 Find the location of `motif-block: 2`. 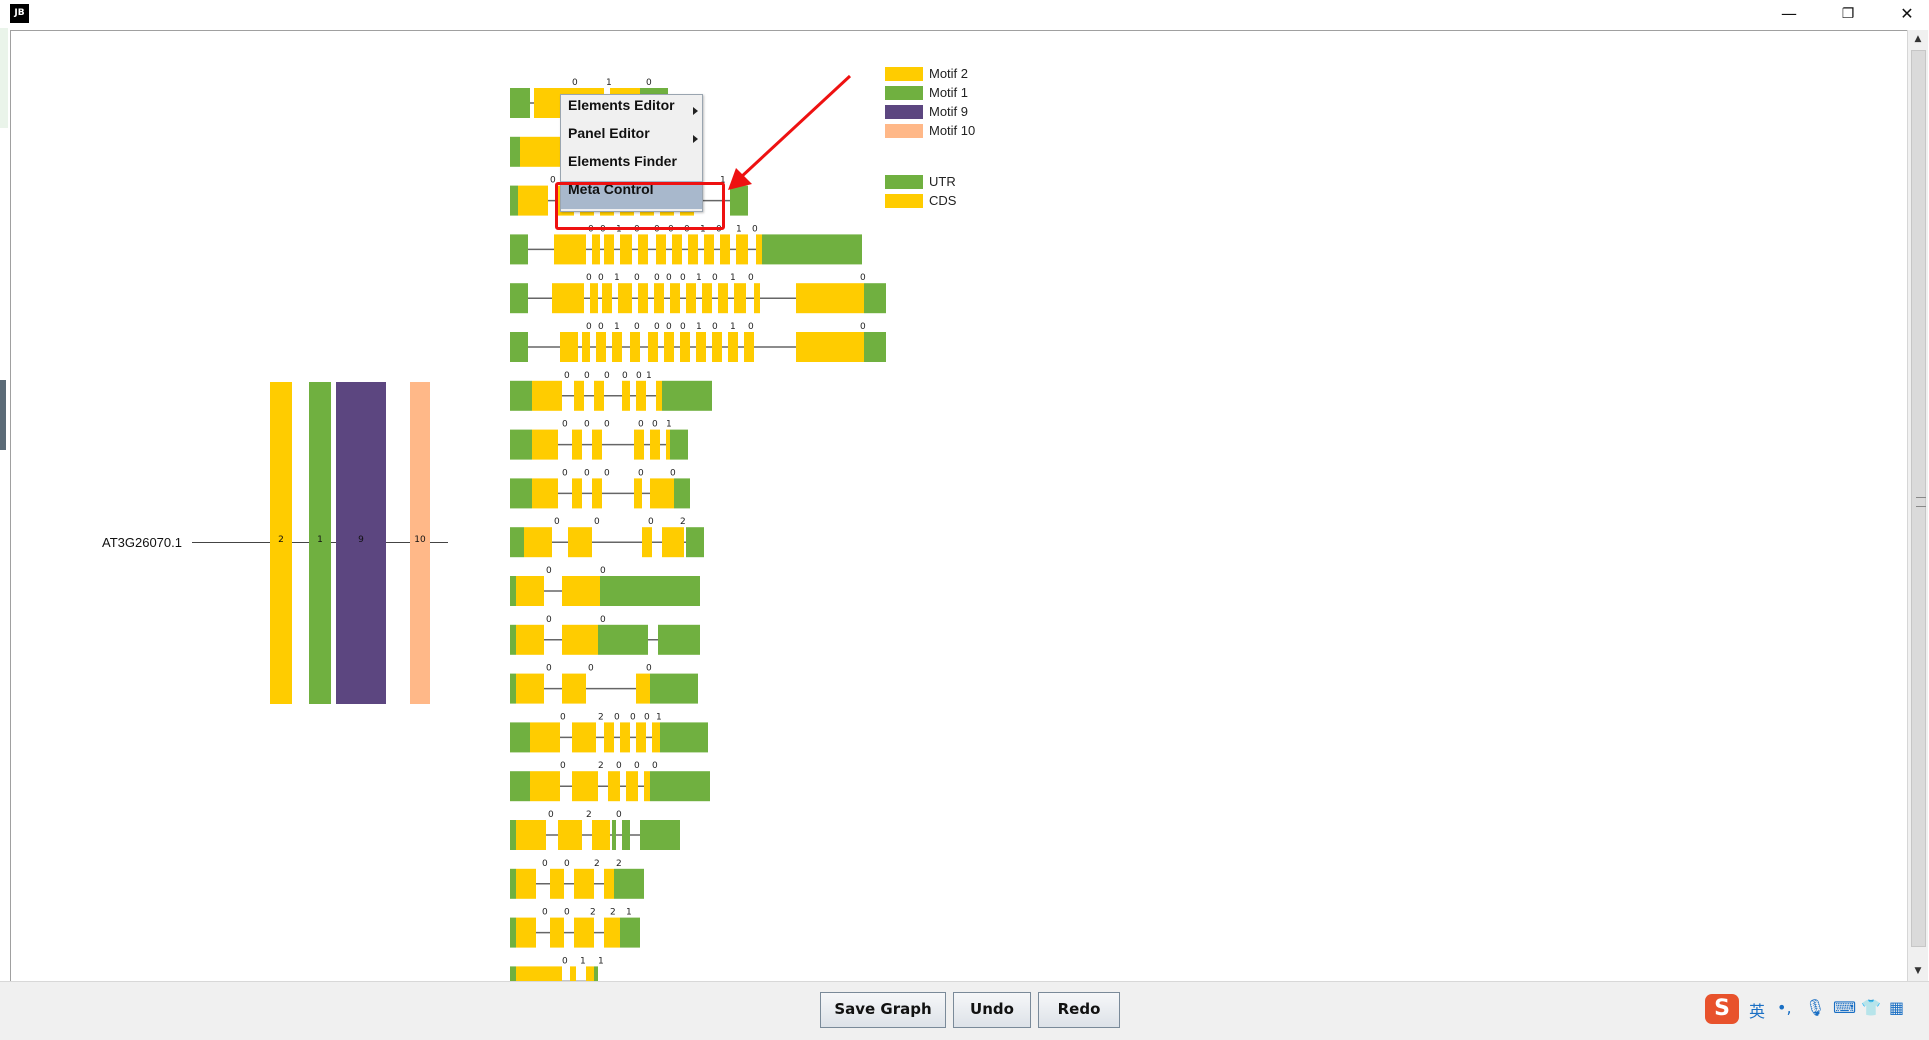

motif-block: 2 is located at coordinates (281, 543).